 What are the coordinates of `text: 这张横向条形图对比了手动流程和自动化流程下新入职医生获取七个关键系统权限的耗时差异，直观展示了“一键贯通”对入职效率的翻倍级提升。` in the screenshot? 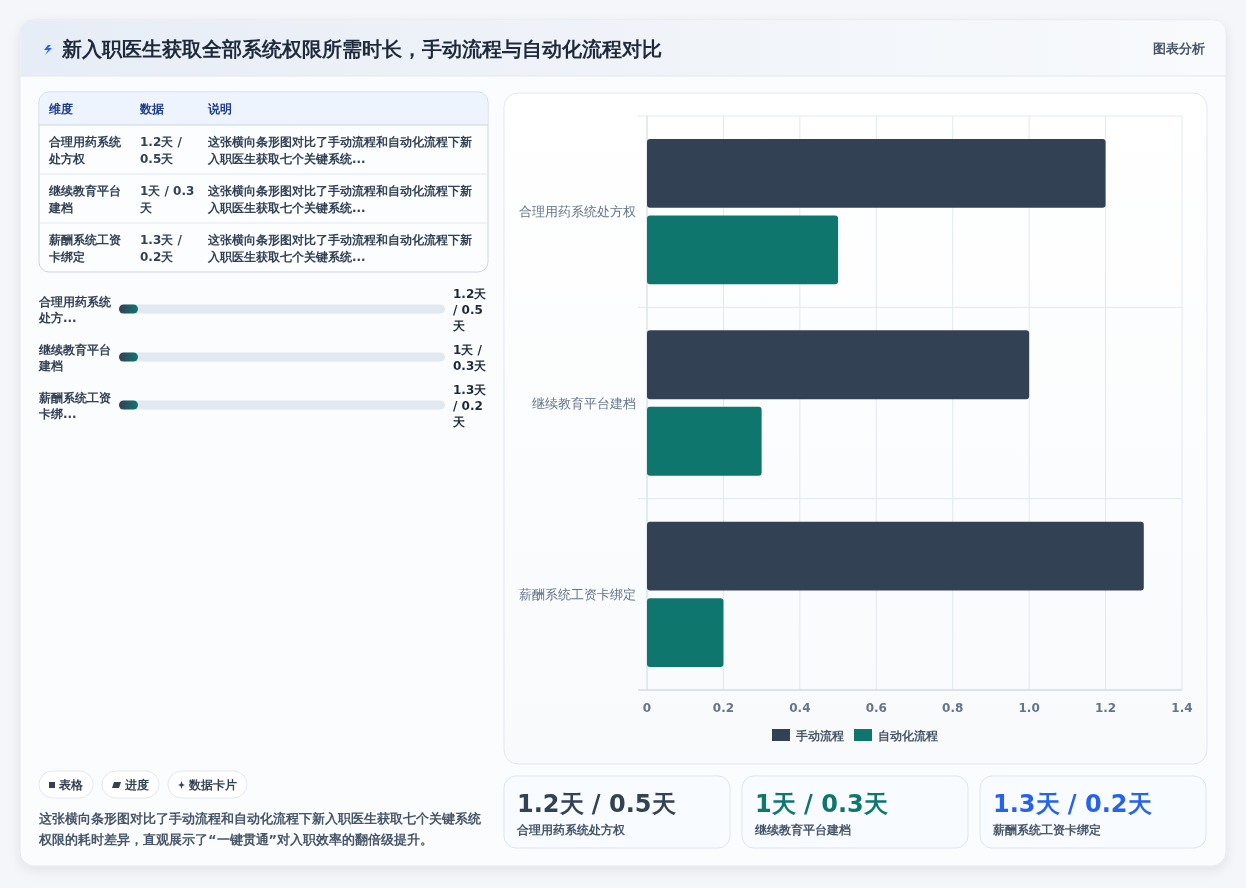 It's located at (260, 829).